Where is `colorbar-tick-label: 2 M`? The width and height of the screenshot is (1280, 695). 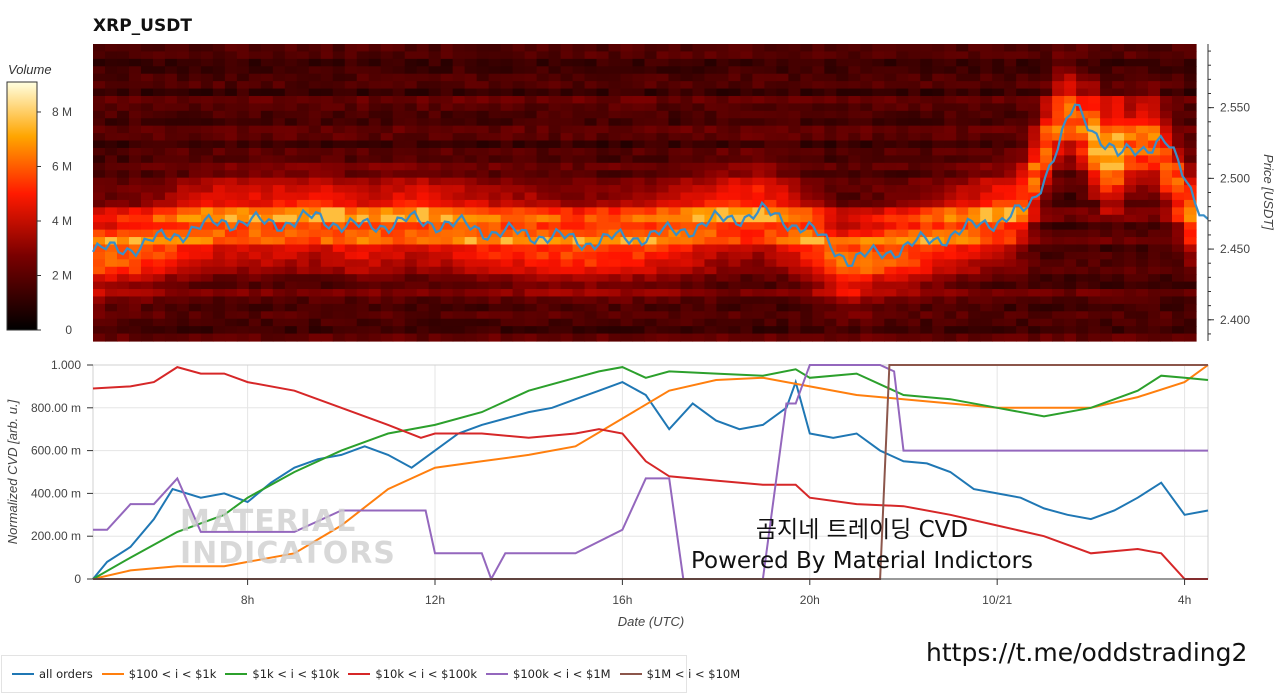
colorbar-tick-label: 2 M is located at coordinates (62, 275).